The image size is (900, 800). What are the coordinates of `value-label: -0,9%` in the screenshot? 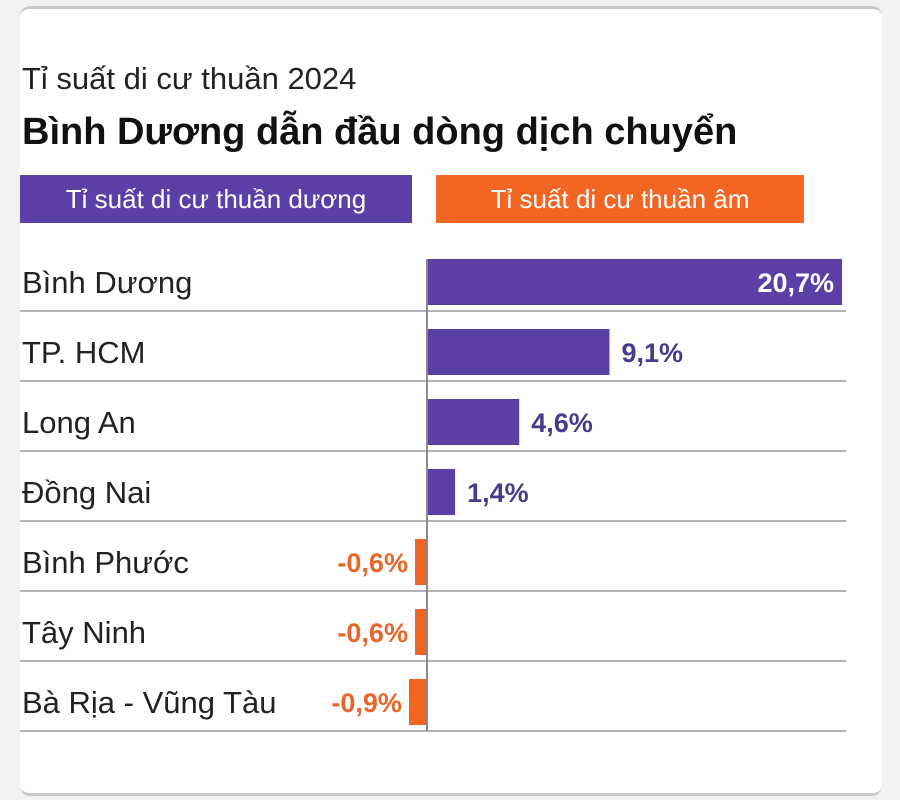 It's located at (366, 703).